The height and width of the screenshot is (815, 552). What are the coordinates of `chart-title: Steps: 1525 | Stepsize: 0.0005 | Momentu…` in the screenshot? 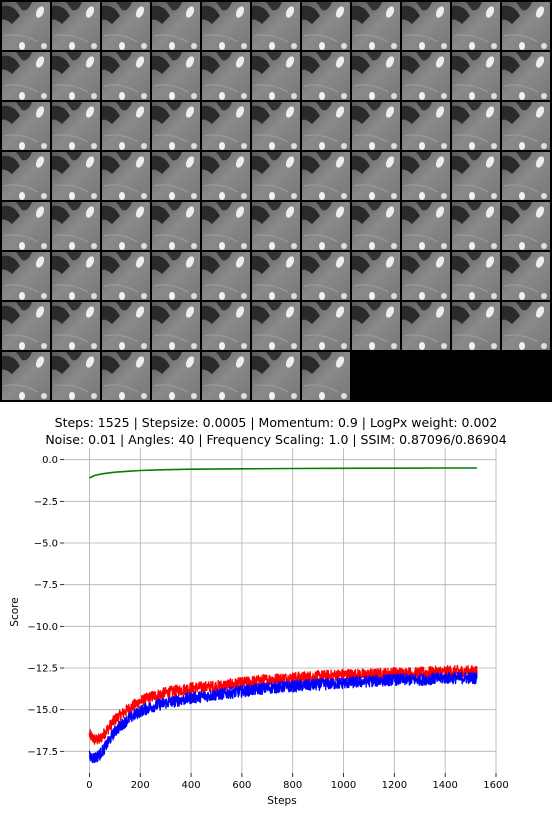 It's located at (276, 431).